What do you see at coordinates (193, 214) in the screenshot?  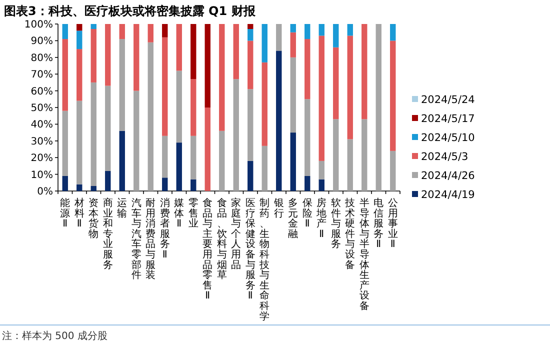 I see `x-tick-label: 零售业` at bounding box center [193, 214].